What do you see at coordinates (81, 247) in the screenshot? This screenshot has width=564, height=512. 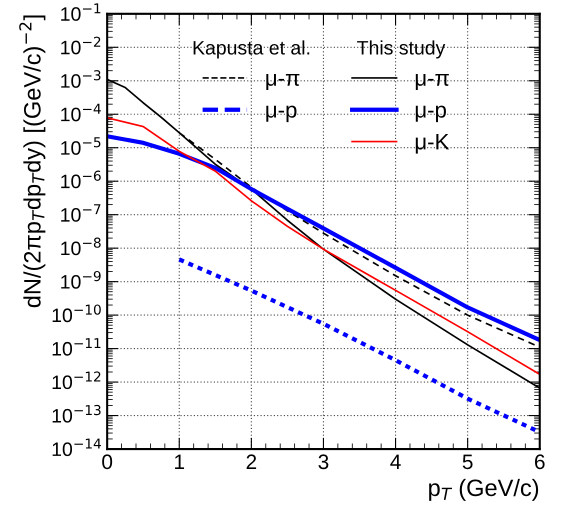 I see `y-tick-label: 10$^{−8}$` at bounding box center [81, 247].